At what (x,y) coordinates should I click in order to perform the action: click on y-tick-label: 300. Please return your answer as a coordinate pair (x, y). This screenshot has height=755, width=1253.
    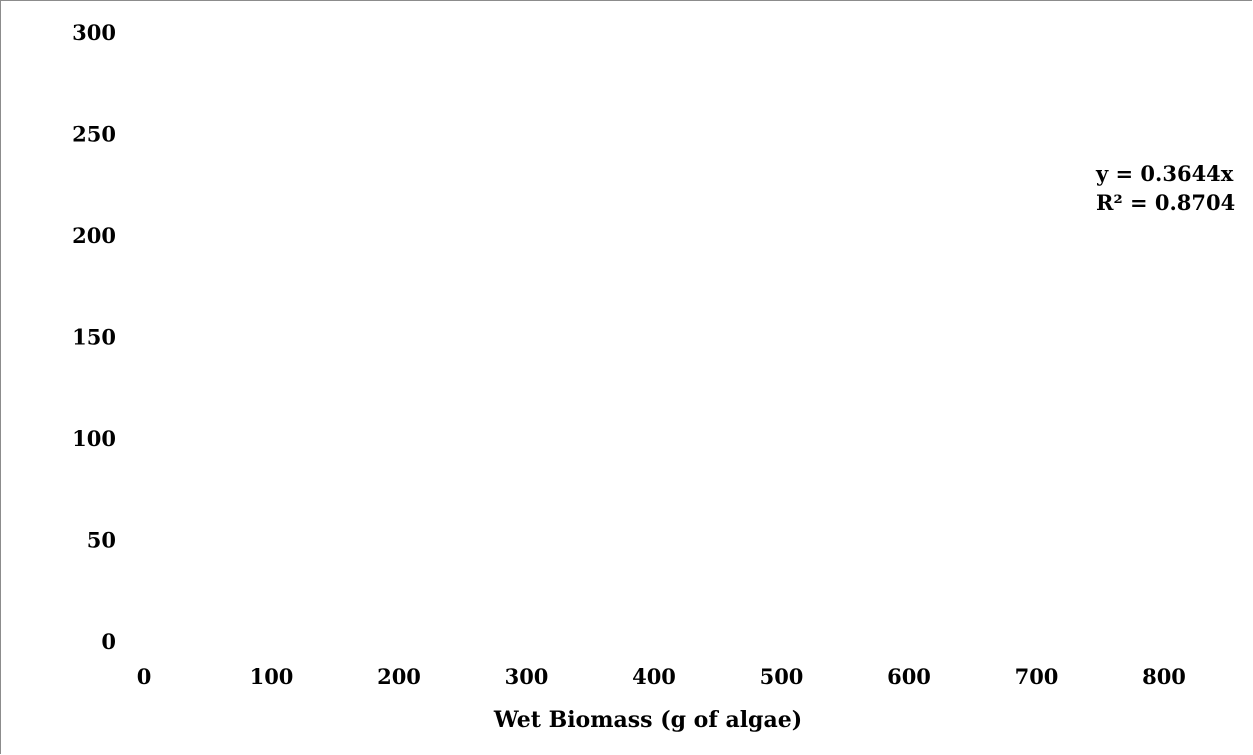
    Looking at the image, I should click on (94, 32).